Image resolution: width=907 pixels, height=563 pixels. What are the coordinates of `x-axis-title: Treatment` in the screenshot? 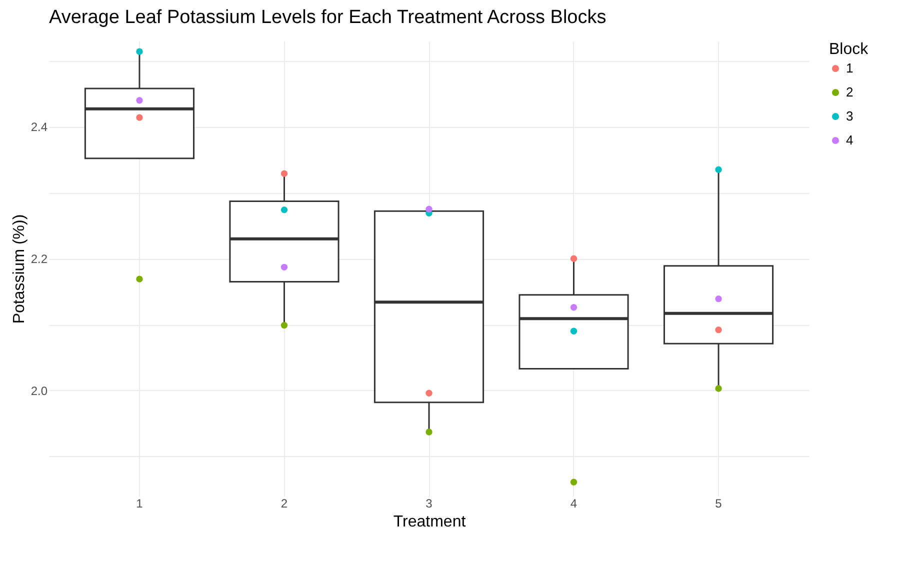 It's located at (429, 522).